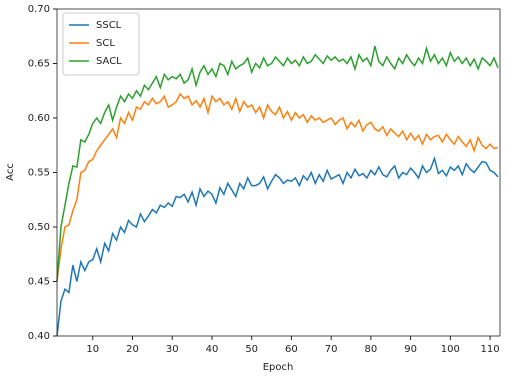  What do you see at coordinates (39, 9) in the screenshot?
I see `y-tick-label: 0.70` at bounding box center [39, 9].